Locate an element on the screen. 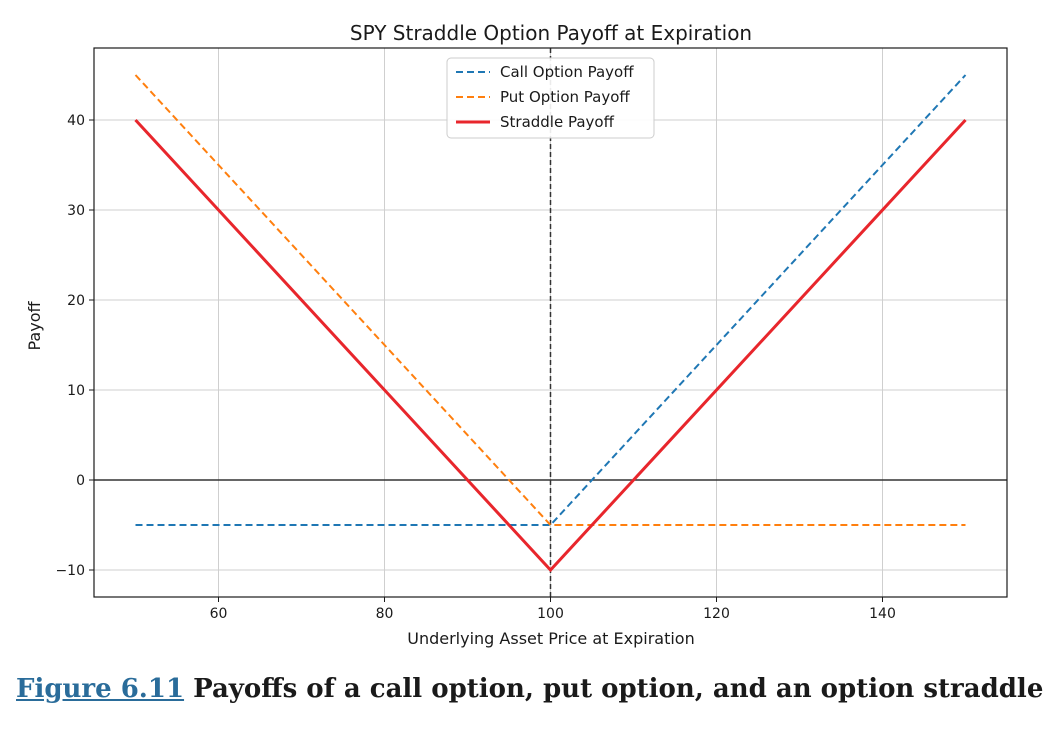 The height and width of the screenshot is (730, 1054). y-axis-ticks: −10 0 10 20 30 40 is located at coordinates (74, 346).